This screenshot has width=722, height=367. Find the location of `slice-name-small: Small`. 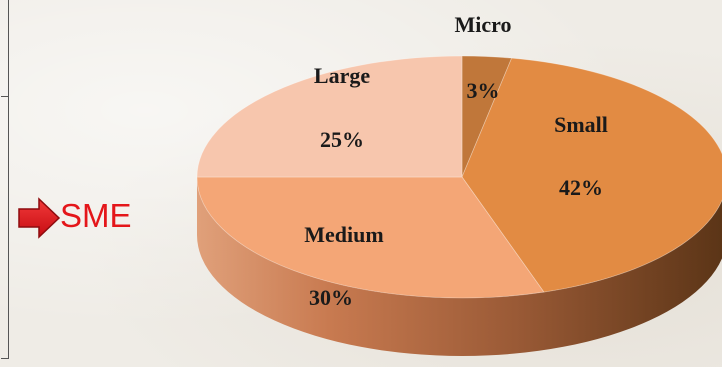

slice-name-small: Small is located at coordinates (581, 124).